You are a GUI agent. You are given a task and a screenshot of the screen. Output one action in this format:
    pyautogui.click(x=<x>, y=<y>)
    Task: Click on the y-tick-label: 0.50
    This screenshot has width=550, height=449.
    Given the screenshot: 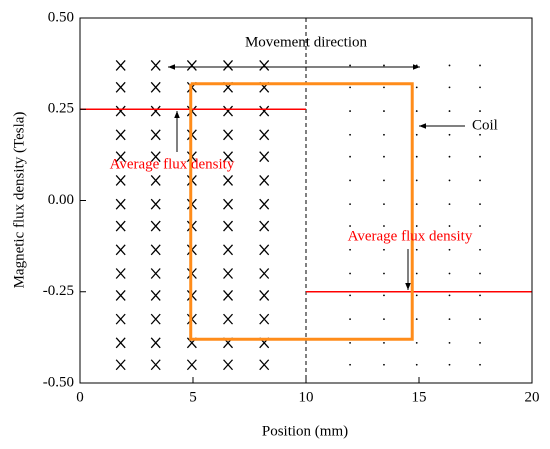 What is the action you would take?
    pyautogui.click(x=61, y=17)
    